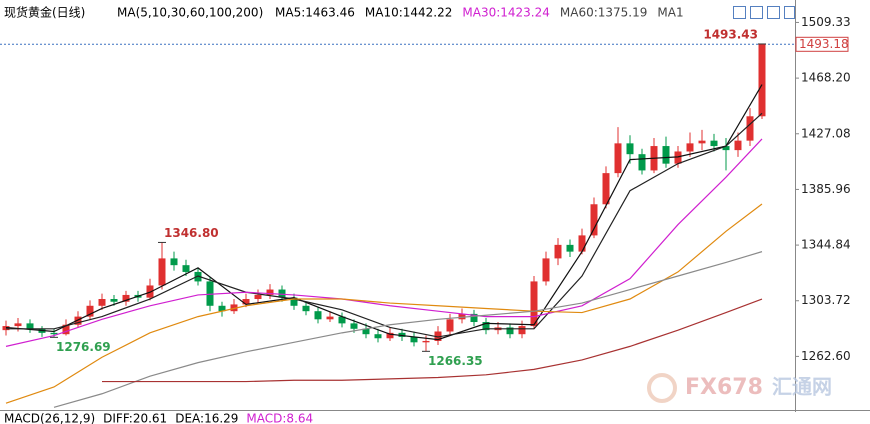 The image size is (870, 424). Describe the element at coordinates (191, 233) in the screenshot. I see `annotation-label: 1346.80` at that location.